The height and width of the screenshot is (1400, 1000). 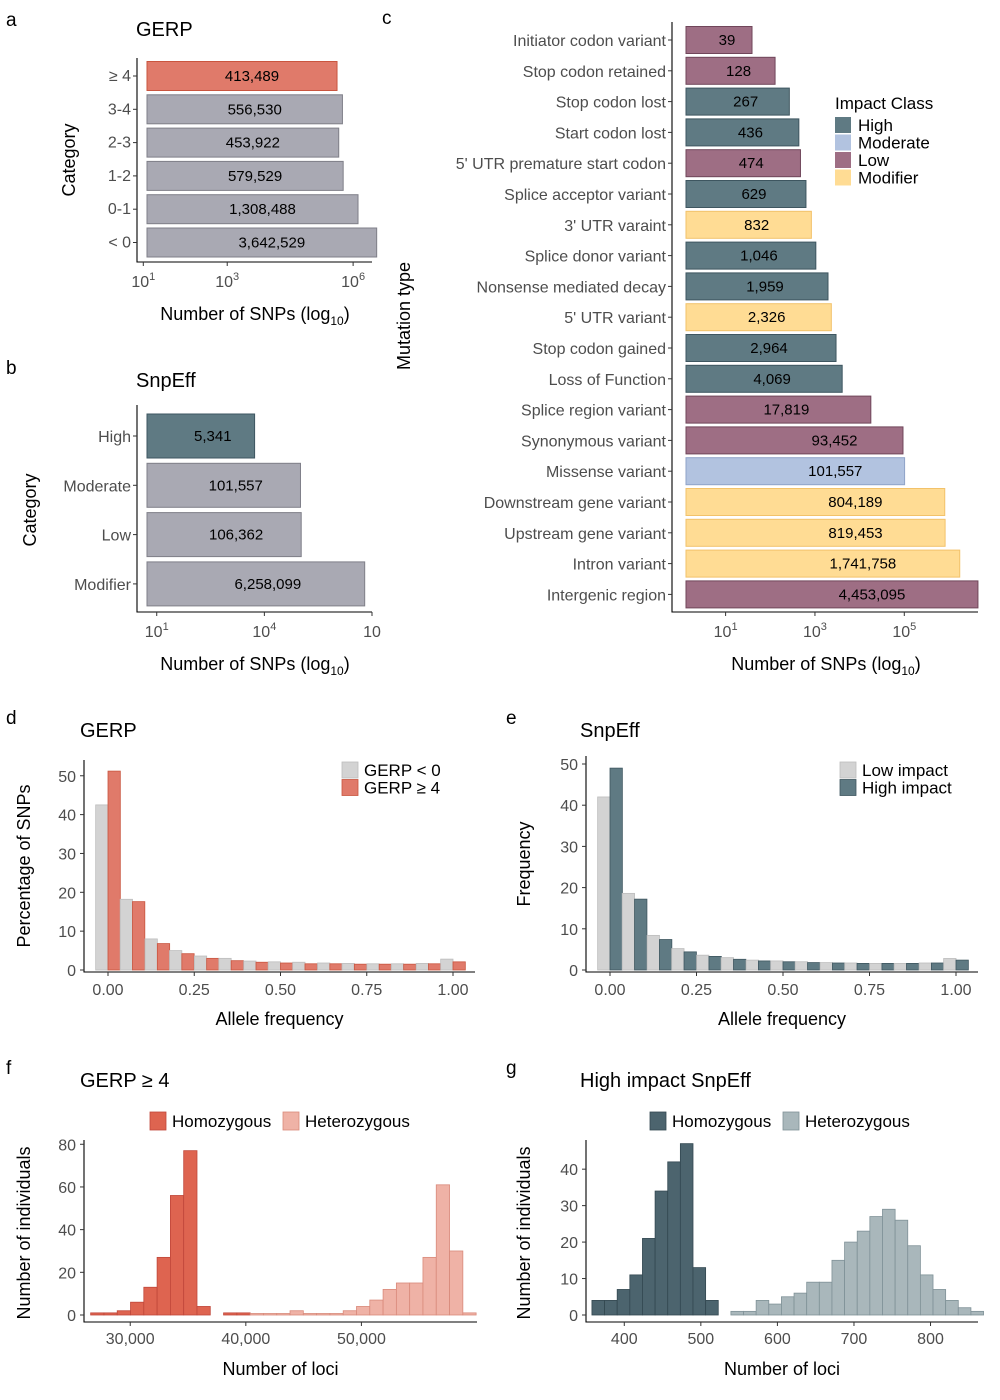 I want to click on category-tick-label: 0-1, so click(x=119, y=209).